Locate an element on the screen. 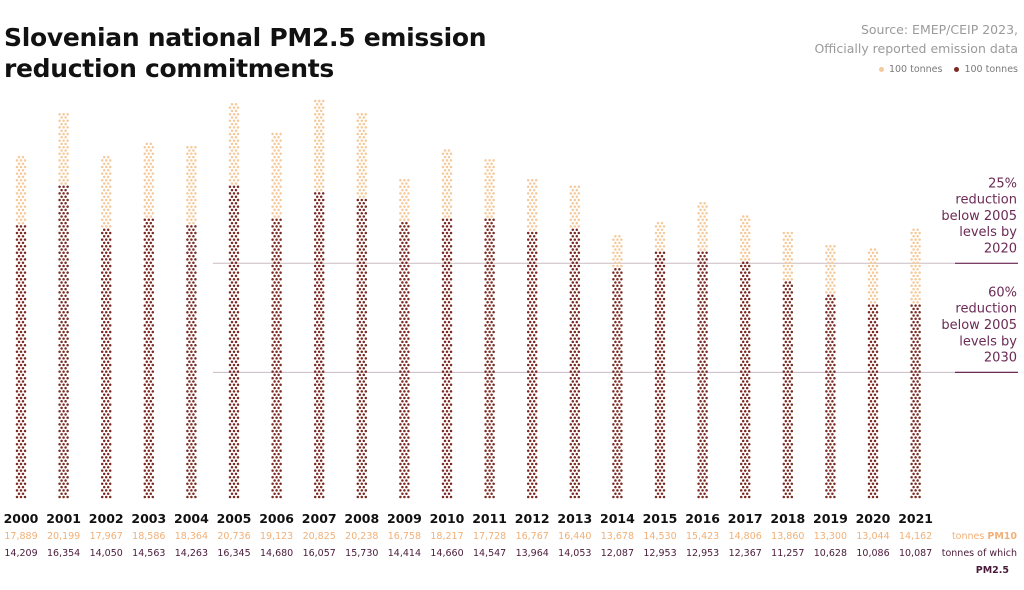 This screenshot has height=590, width=1024. bar-2006 is located at coordinates (276, 315).